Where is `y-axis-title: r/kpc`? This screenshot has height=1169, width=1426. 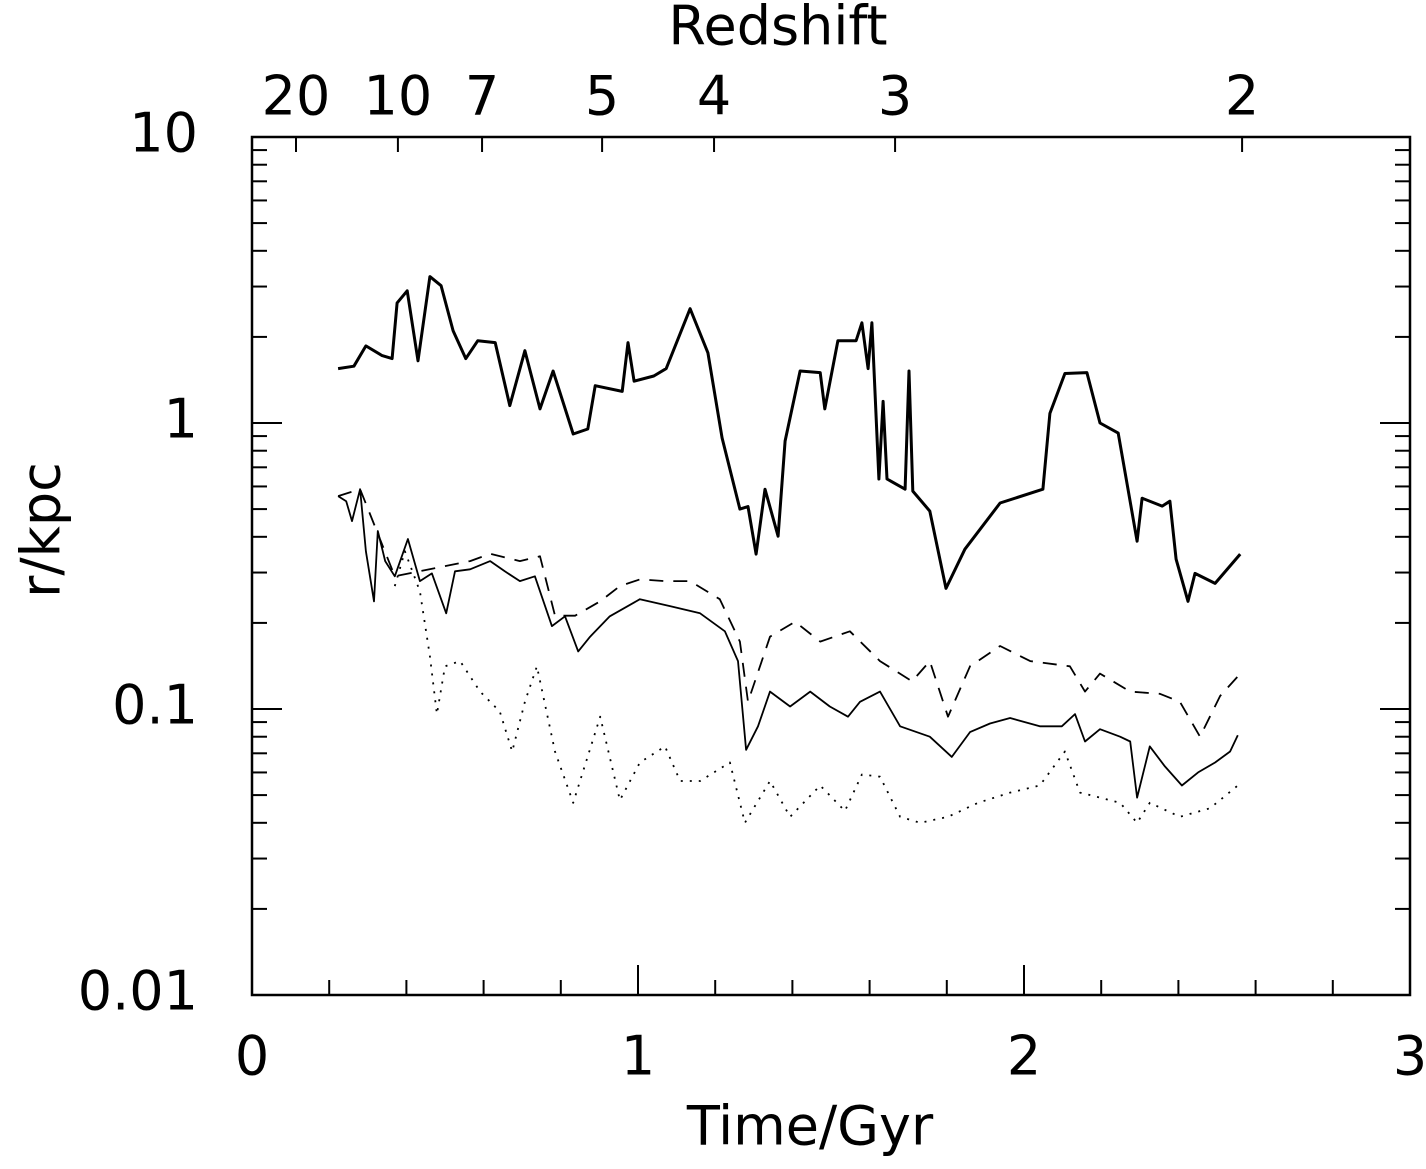 y-axis-title: r/kpc is located at coordinates (41, 530).